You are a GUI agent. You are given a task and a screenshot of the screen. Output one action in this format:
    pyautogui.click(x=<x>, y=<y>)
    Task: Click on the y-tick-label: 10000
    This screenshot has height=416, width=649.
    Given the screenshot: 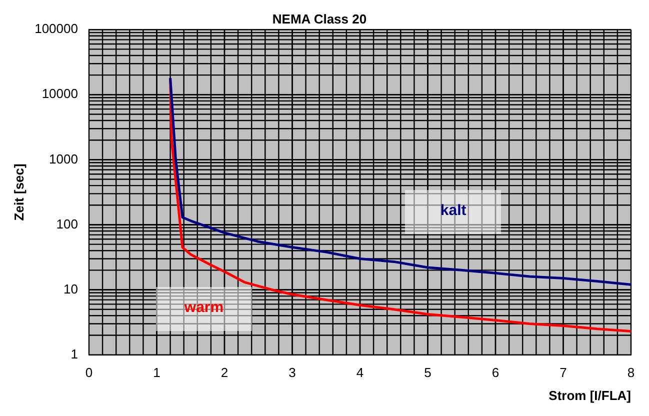 What is the action you would take?
    pyautogui.click(x=60, y=94)
    